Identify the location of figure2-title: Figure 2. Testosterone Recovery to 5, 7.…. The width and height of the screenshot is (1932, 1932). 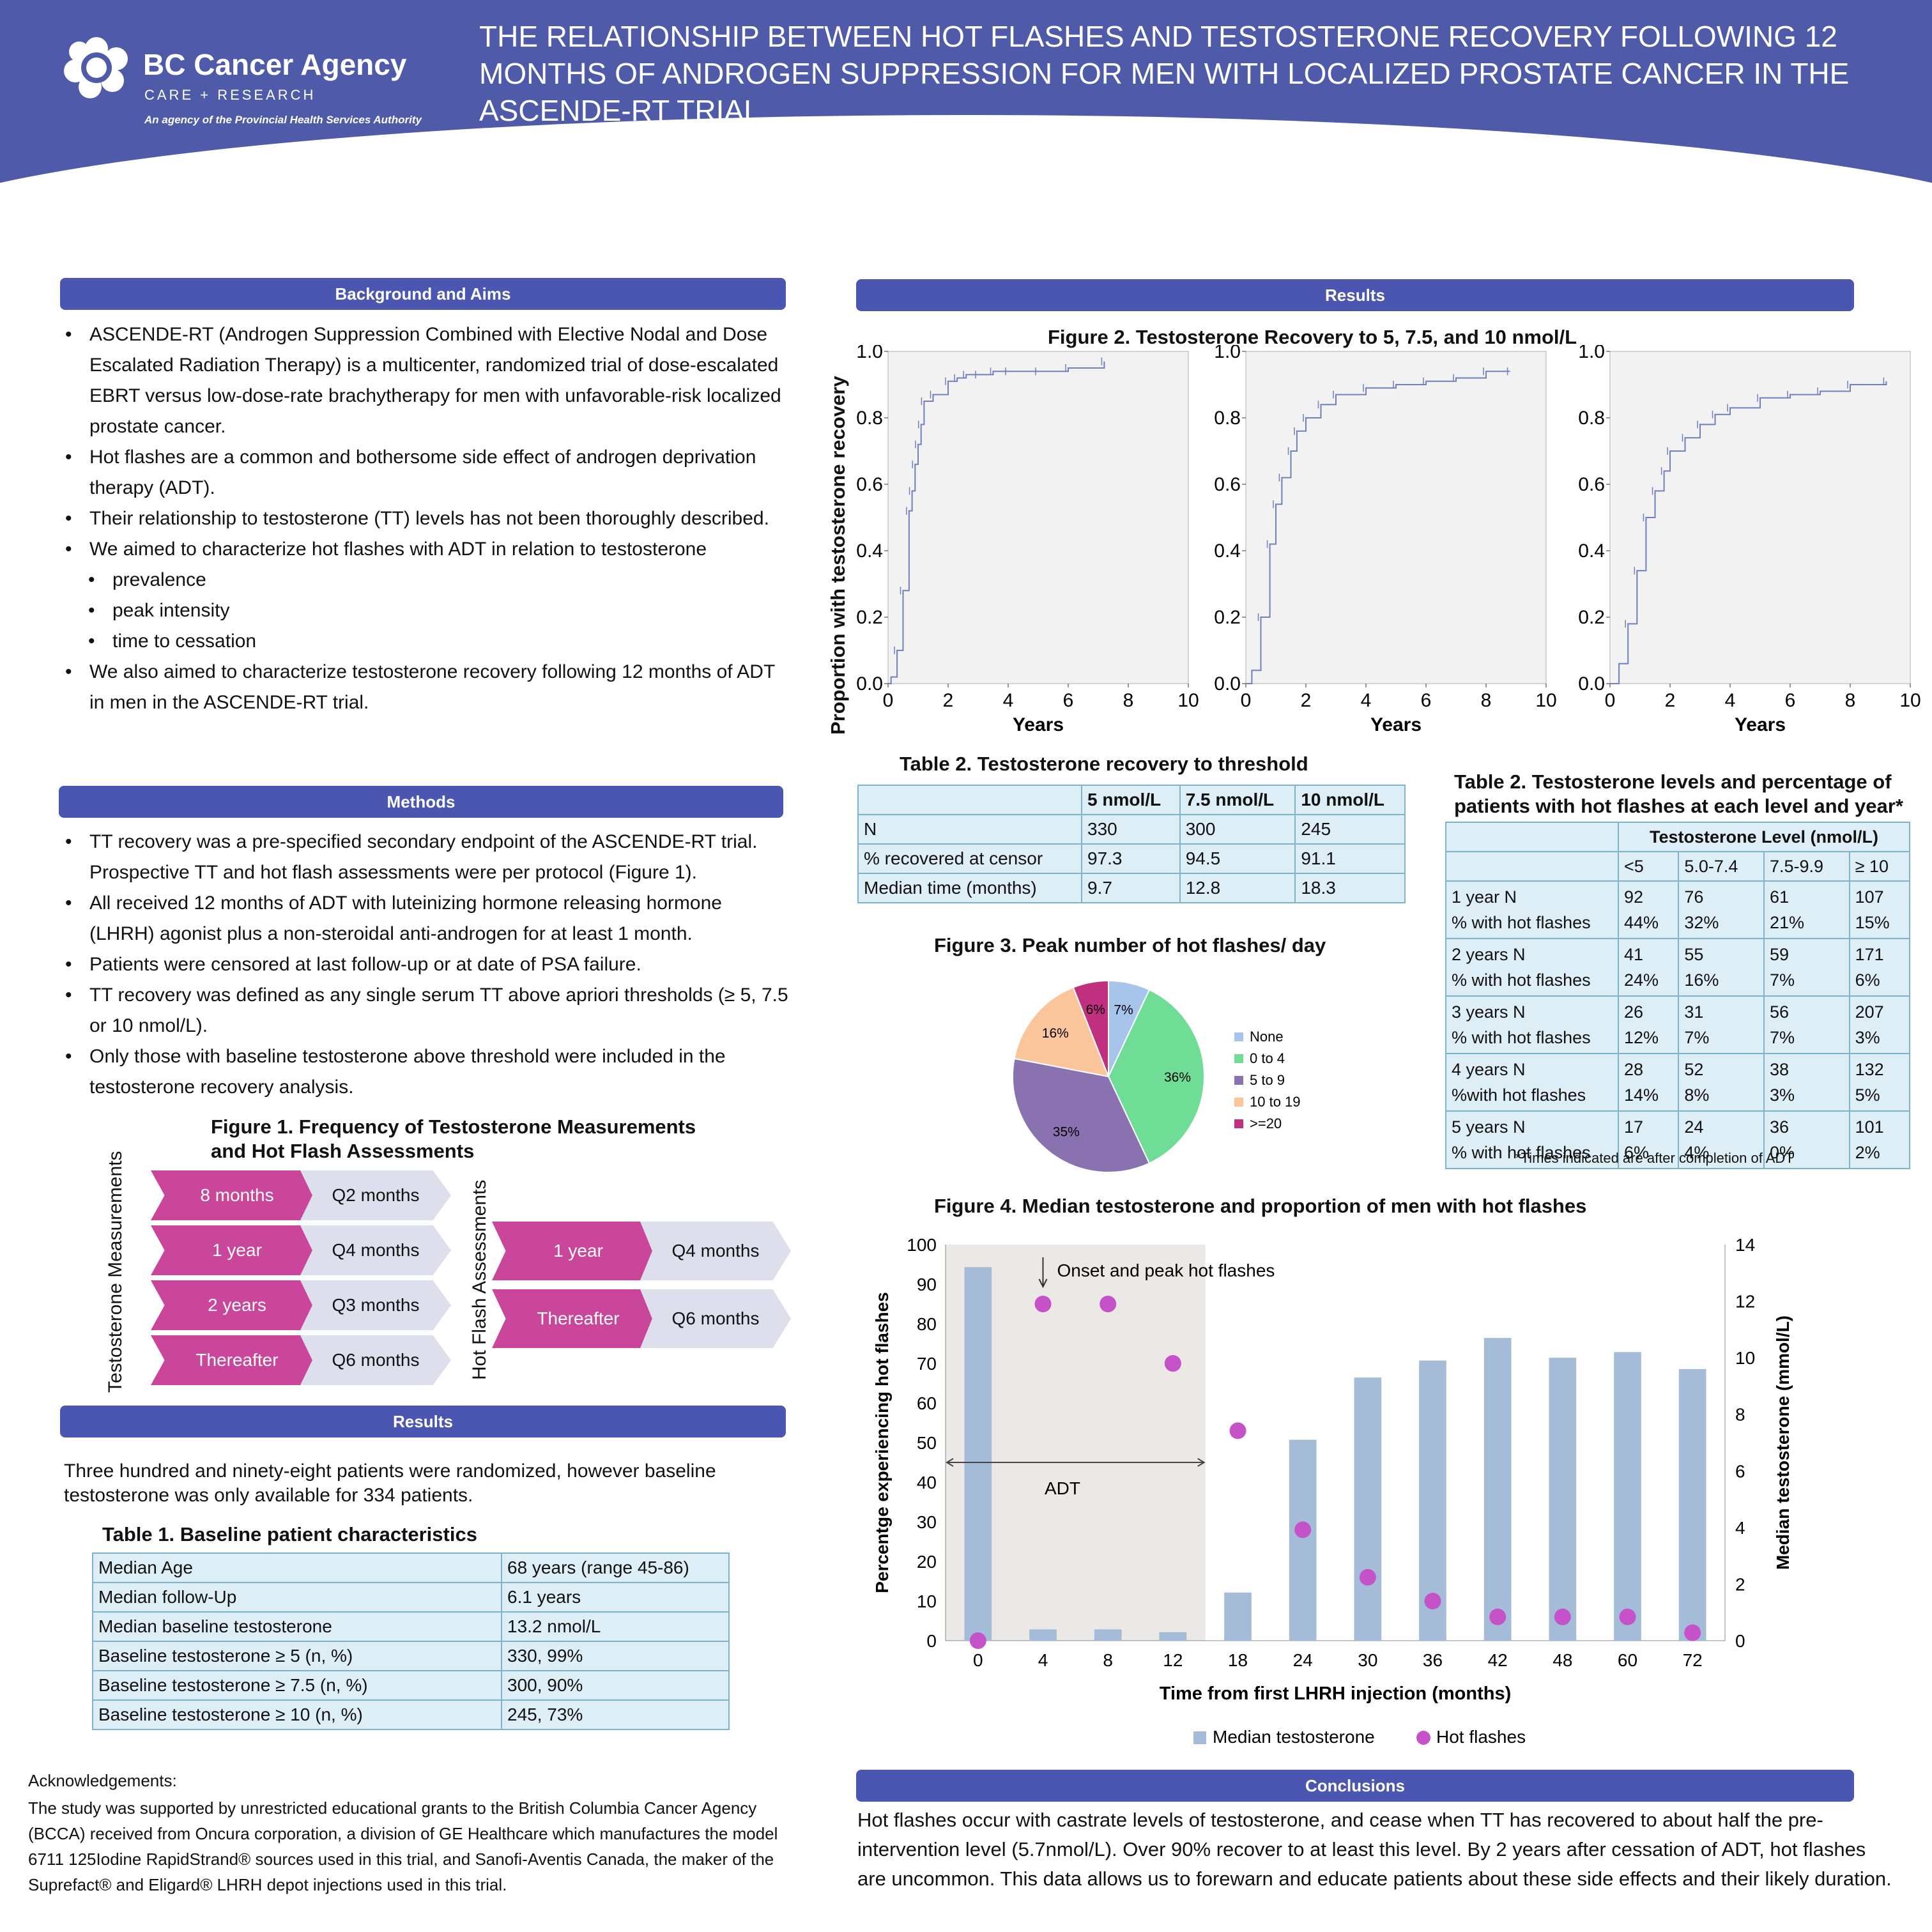
(1312, 337).